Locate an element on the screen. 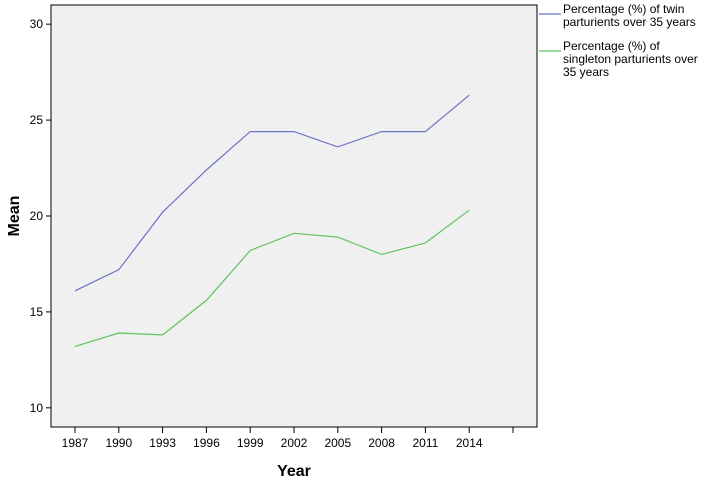  y-axis-title: Mean is located at coordinates (14, 216).